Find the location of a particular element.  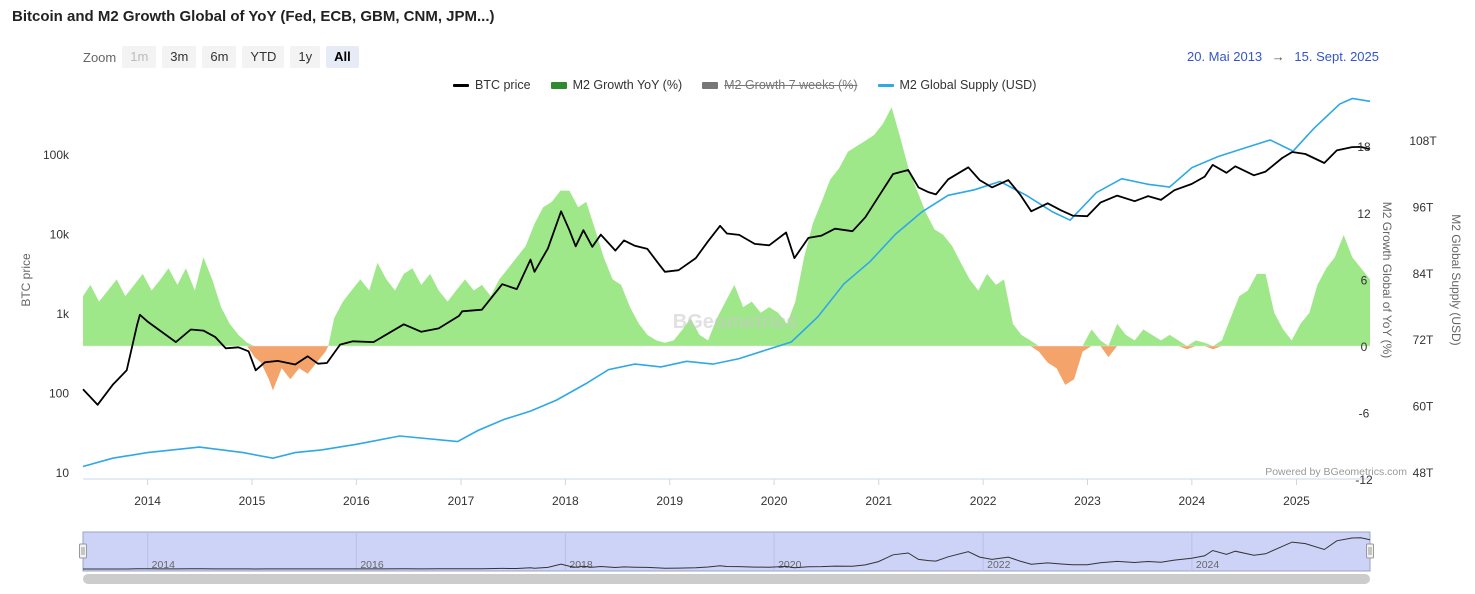

legend-item-m2-global-supply: M2 Global Supply (USD) is located at coordinates (957, 85).